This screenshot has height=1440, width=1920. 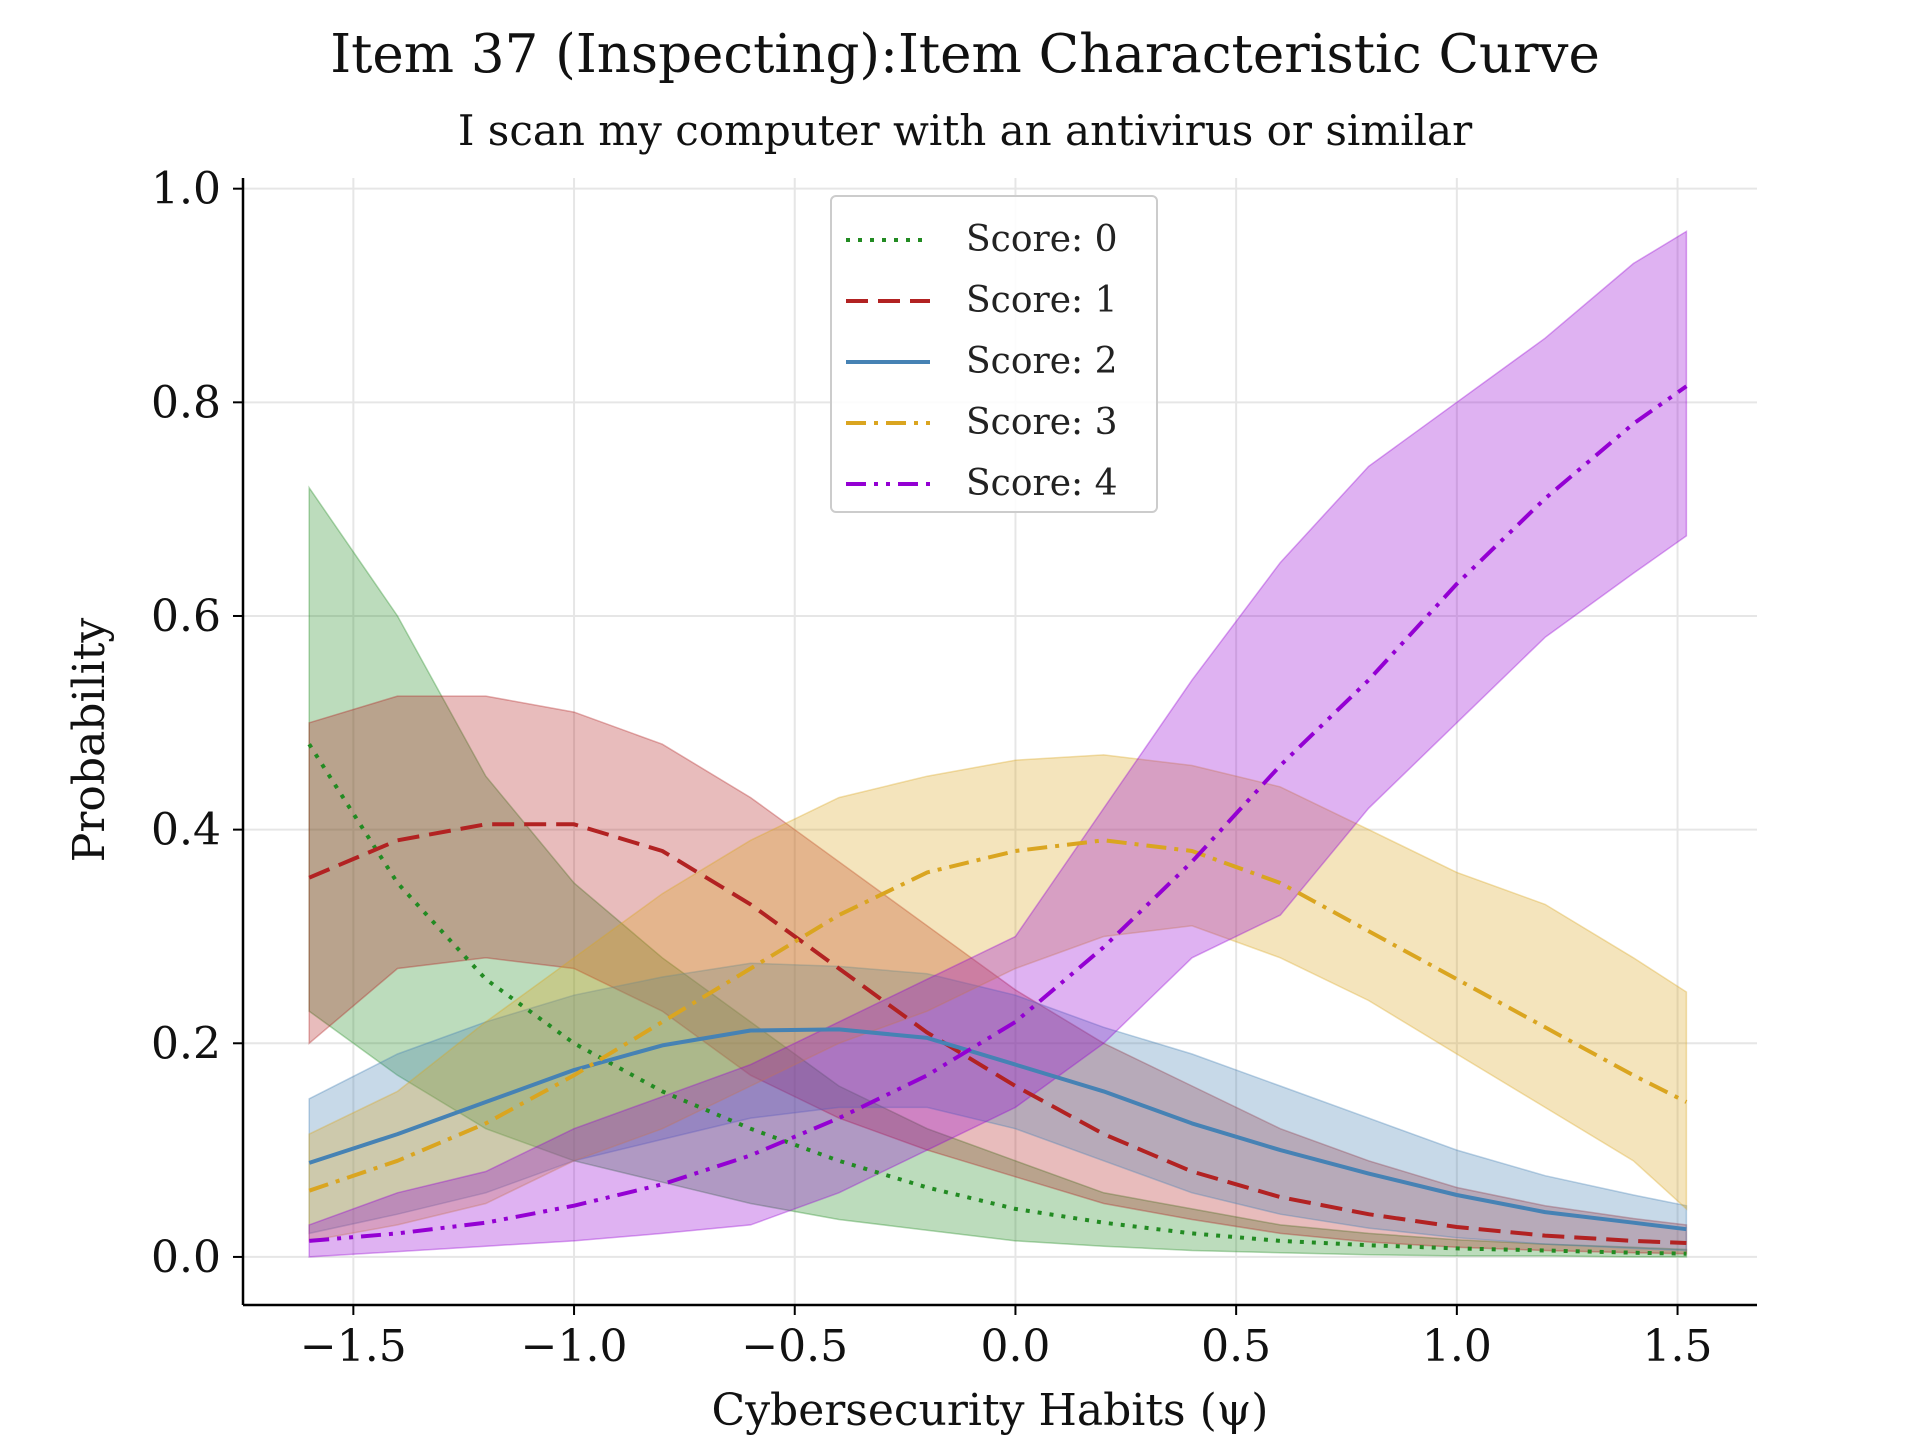 I want to click on legend-item: Score: 4, so click(x=994, y=483).